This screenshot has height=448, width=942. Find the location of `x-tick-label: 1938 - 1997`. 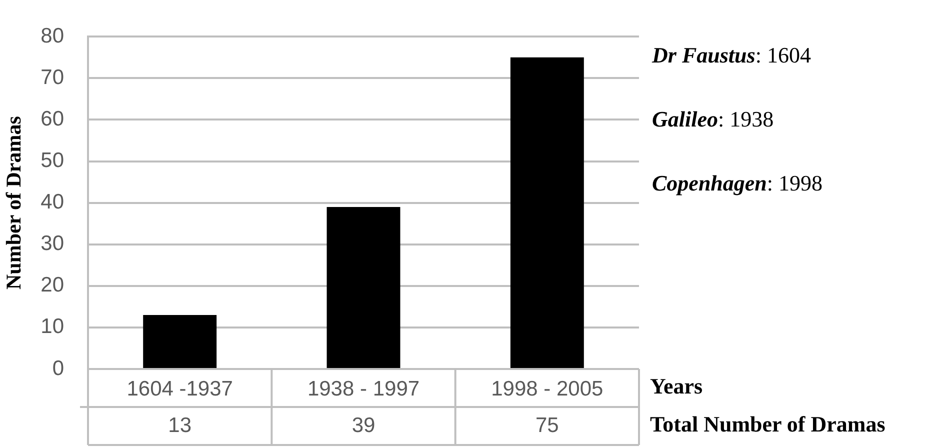

x-tick-label: 1938 - 1997 is located at coordinates (363, 388).